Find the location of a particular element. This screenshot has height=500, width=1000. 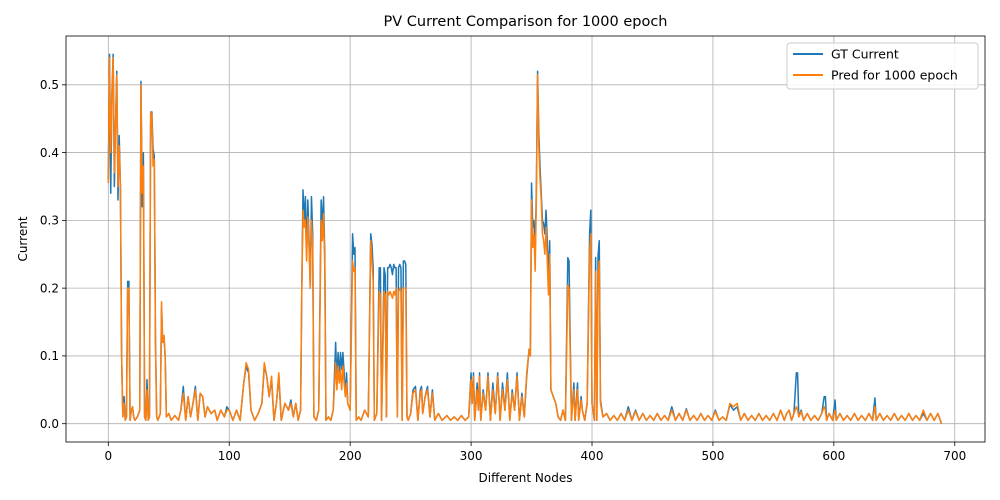

x-tick-label: 100 is located at coordinates (229, 456).